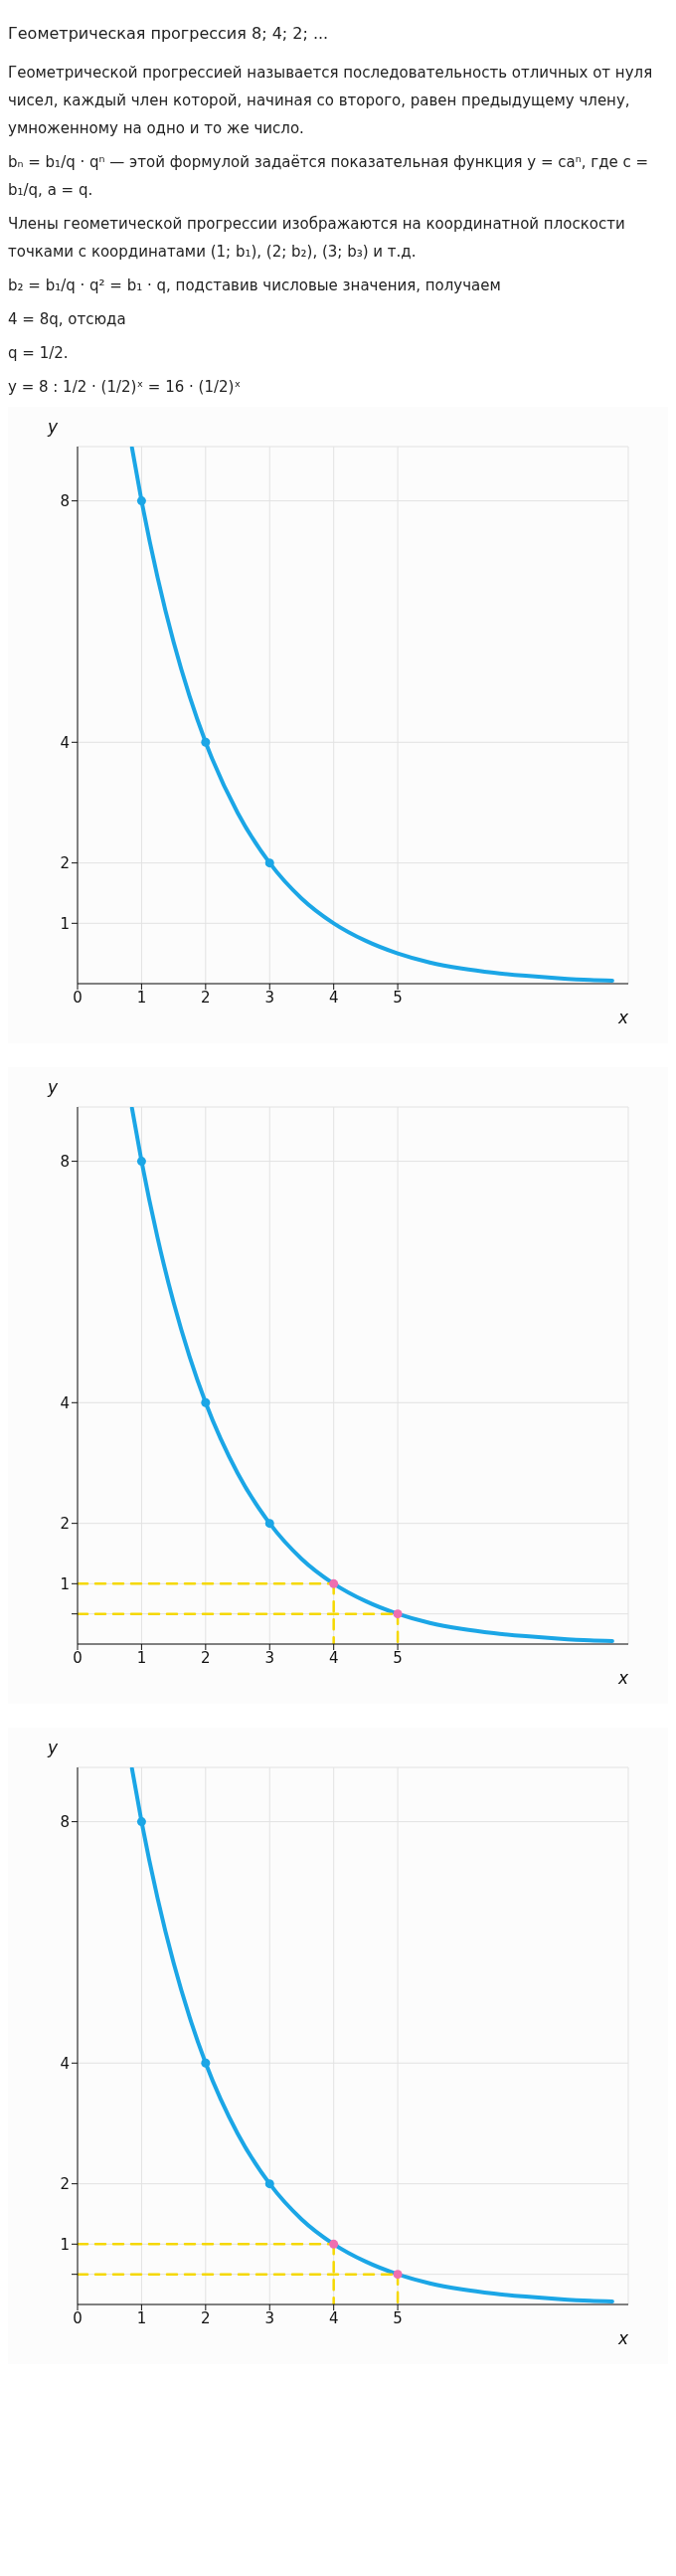 This screenshot has width=676, height=2576. Describe the element at coordinates (331, 101) in the screenshot. I see `text: Геометрической прогрессией называется последовательность отличных от нуля чисел, каждый член которой, начиная со второго, равен предыдущему члену, умноженному на одно и то же число.` at that location.